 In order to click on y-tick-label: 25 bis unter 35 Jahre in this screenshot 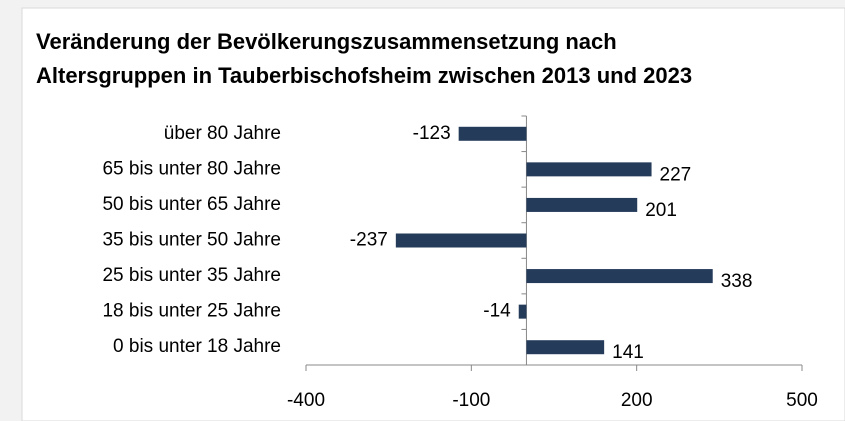, I will do `click(191, 275)`.